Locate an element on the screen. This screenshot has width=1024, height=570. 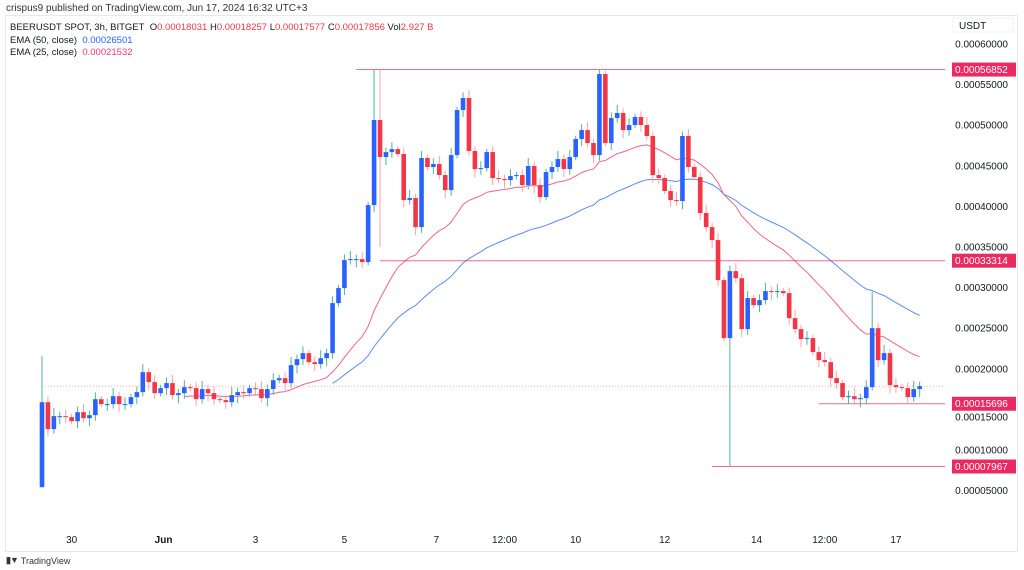
x-tick-label: 14 is located at coordinates (757, 540).